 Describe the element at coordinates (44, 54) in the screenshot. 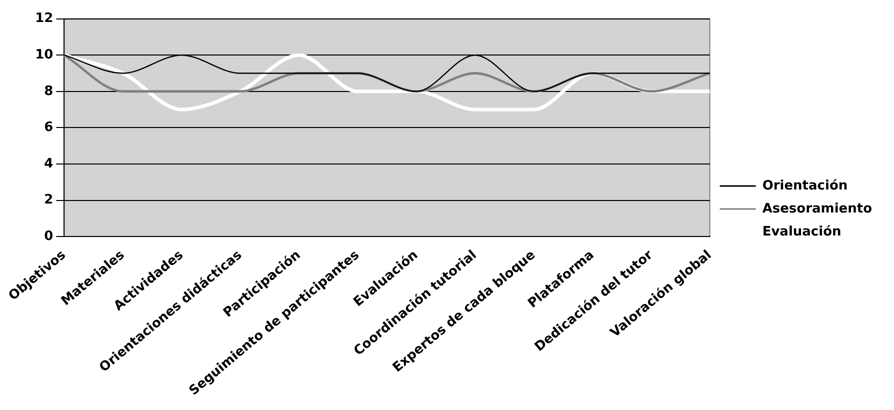

I see `y-tick-label: 10` at that location.